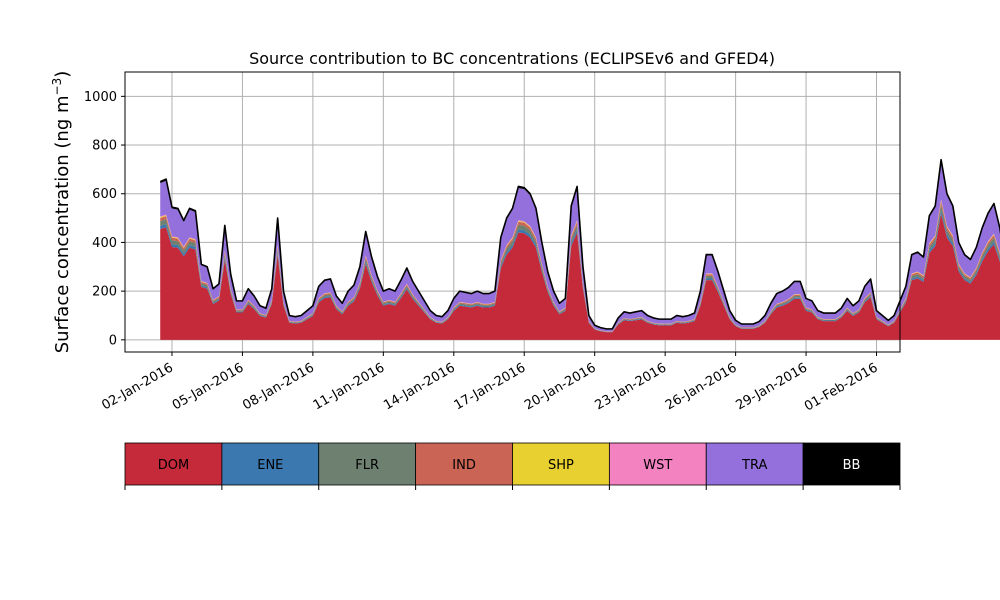 The image size is (1000, 600). I want to click on y-axis-ticks: 0 200 400 600 800 1000, so click(104, 219).